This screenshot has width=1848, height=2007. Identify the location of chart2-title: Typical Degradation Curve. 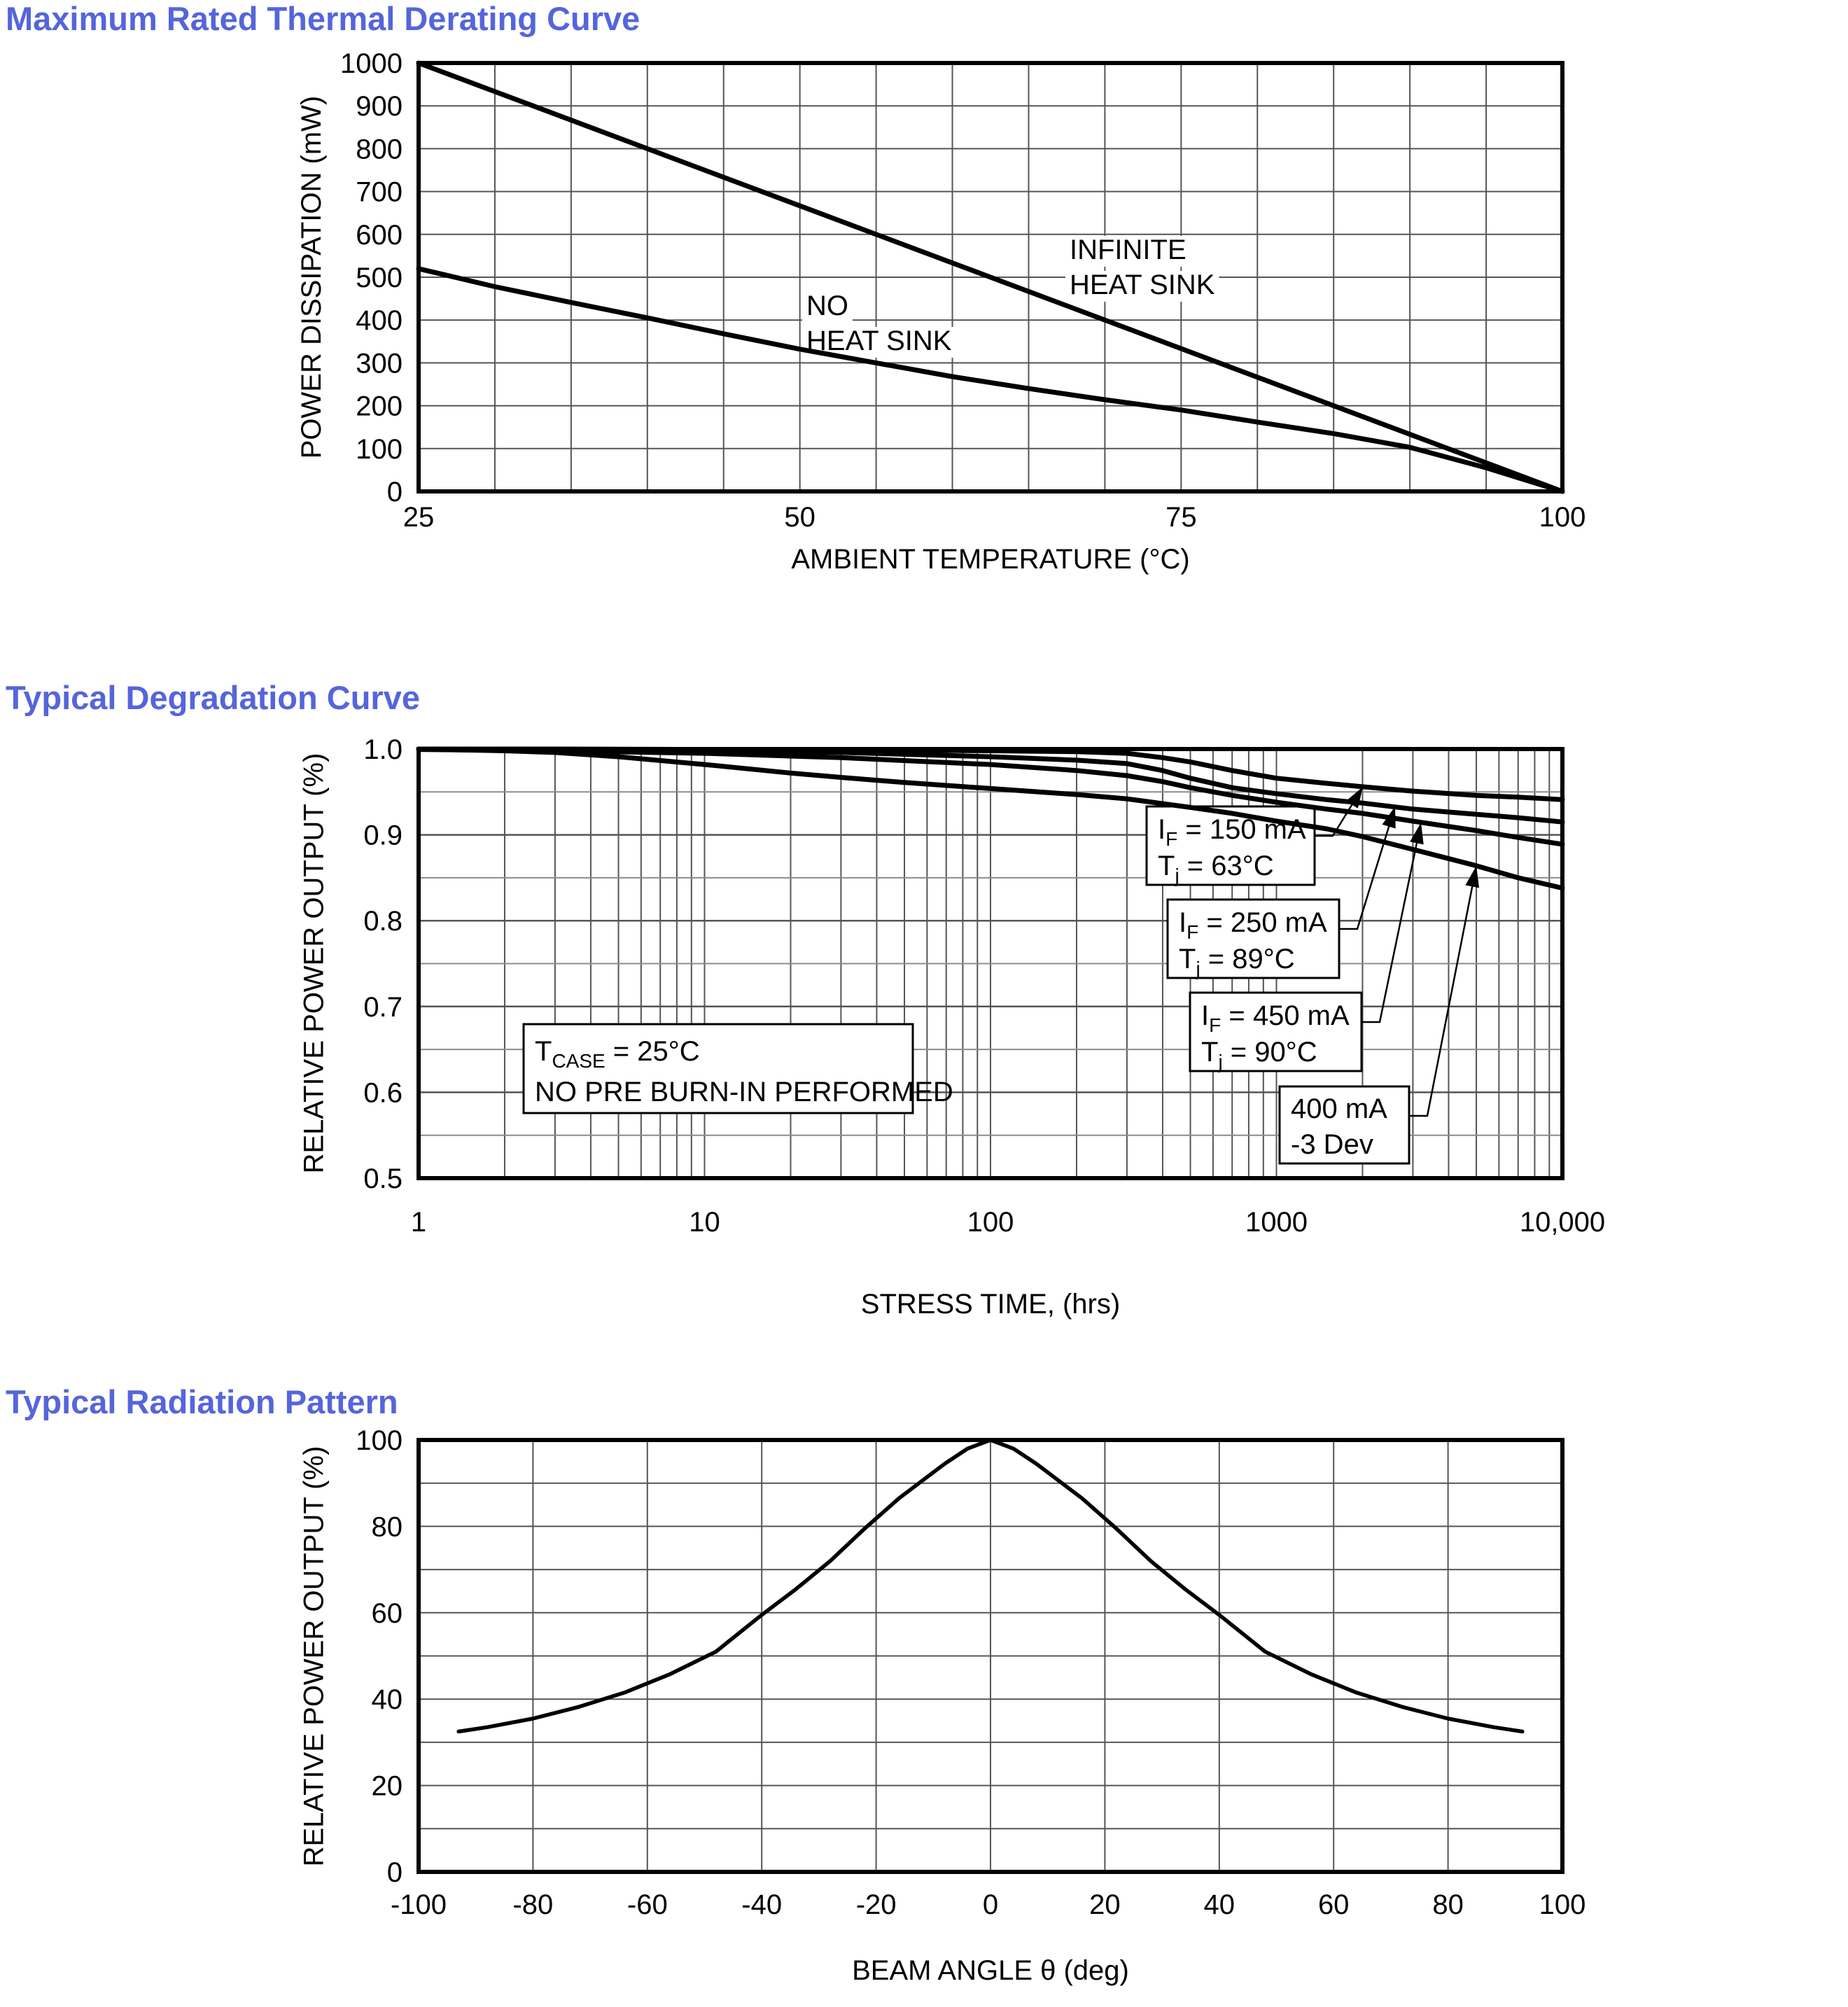
(213, 697).